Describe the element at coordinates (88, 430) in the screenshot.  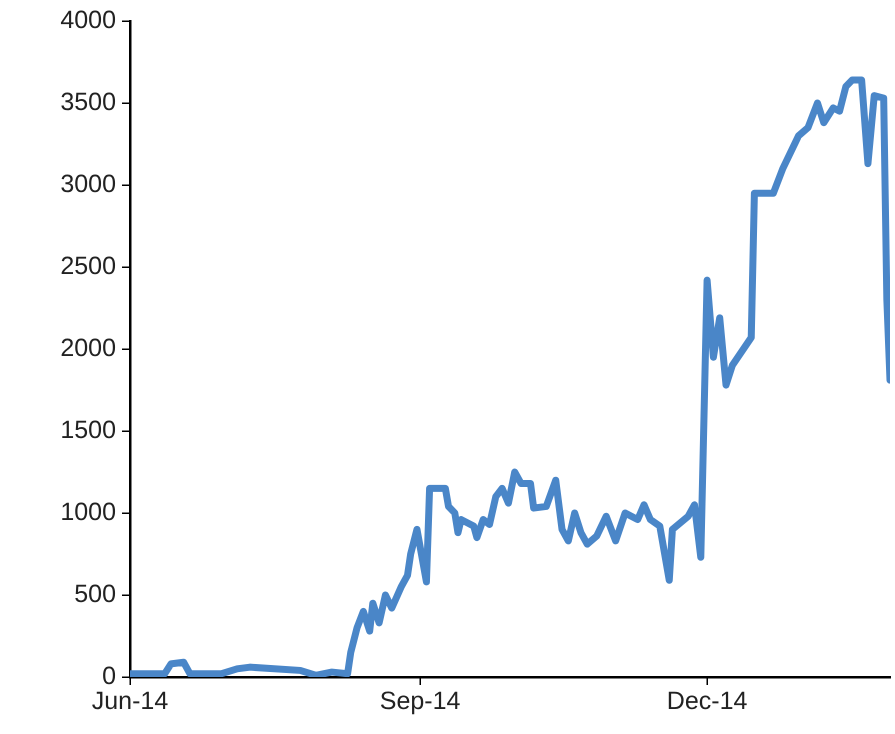
I see `y-tick-label: 1500` at that location.